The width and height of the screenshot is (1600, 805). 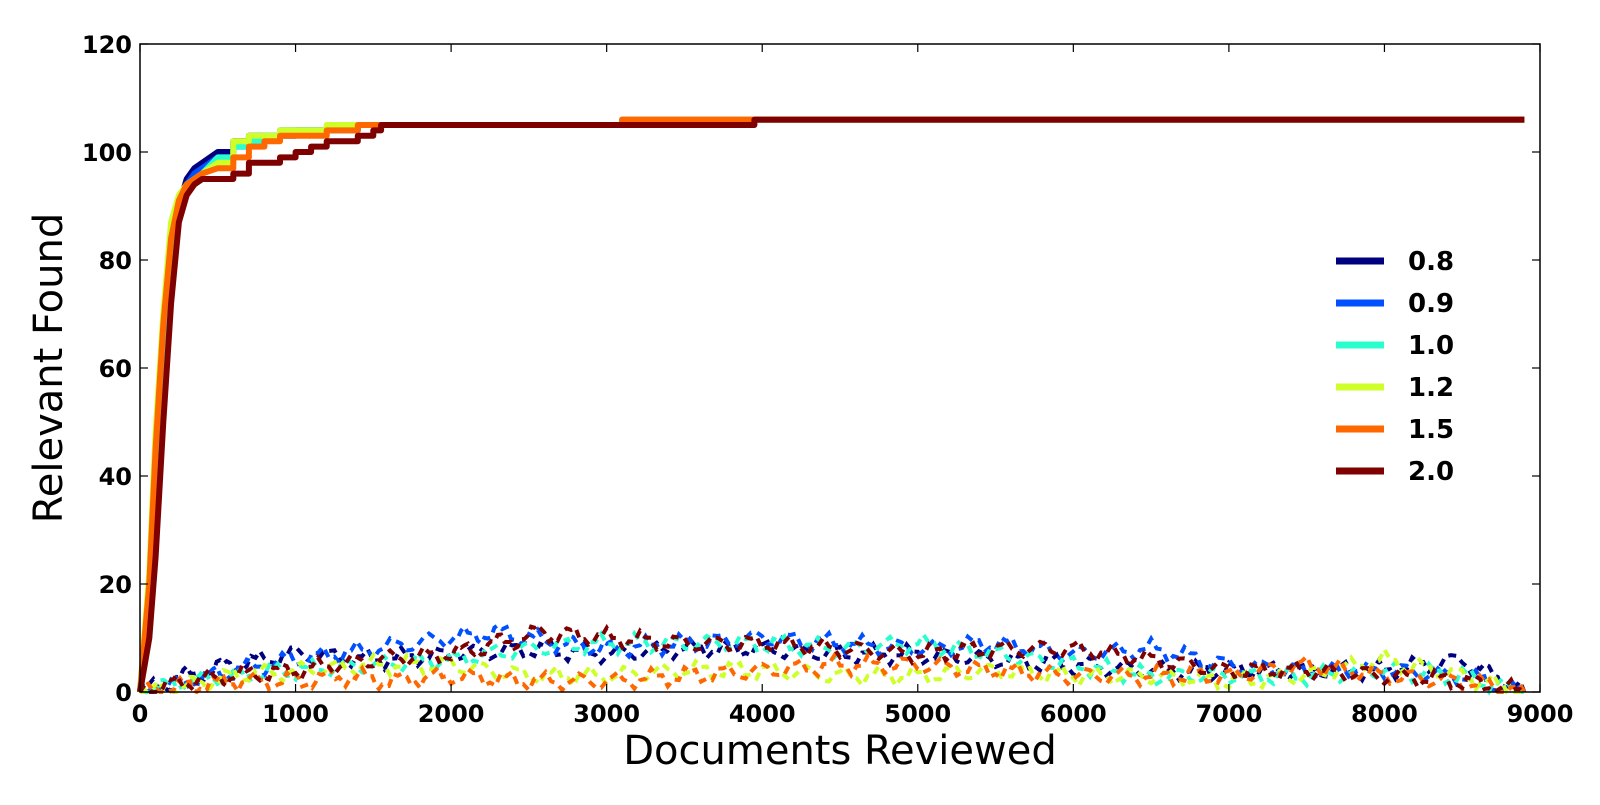 What do you see at coordinates (606, 714) in the screenshot?
I see `x-tick-label: 3000` at bounding box center [606, 714].